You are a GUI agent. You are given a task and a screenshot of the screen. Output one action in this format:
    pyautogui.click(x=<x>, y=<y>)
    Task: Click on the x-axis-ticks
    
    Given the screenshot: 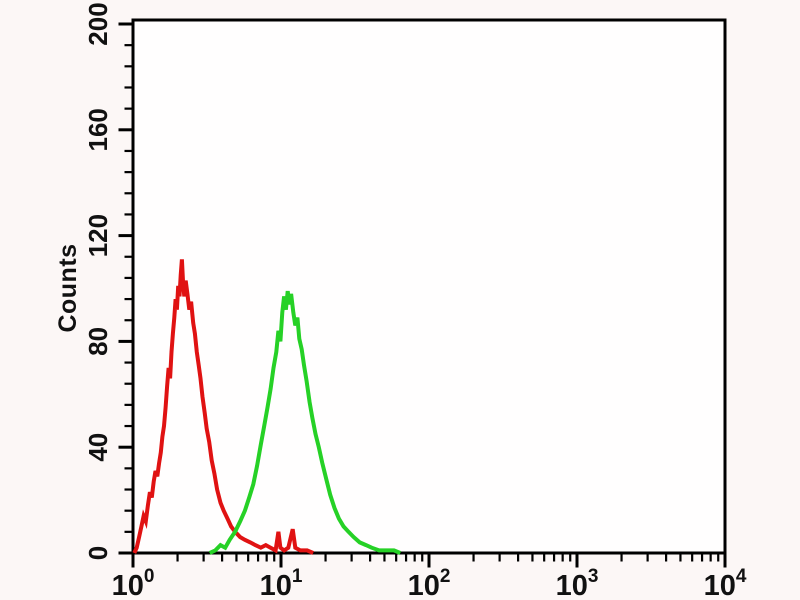 What is the action you would take?
    pyautogui.click(x=429, y=561)
    